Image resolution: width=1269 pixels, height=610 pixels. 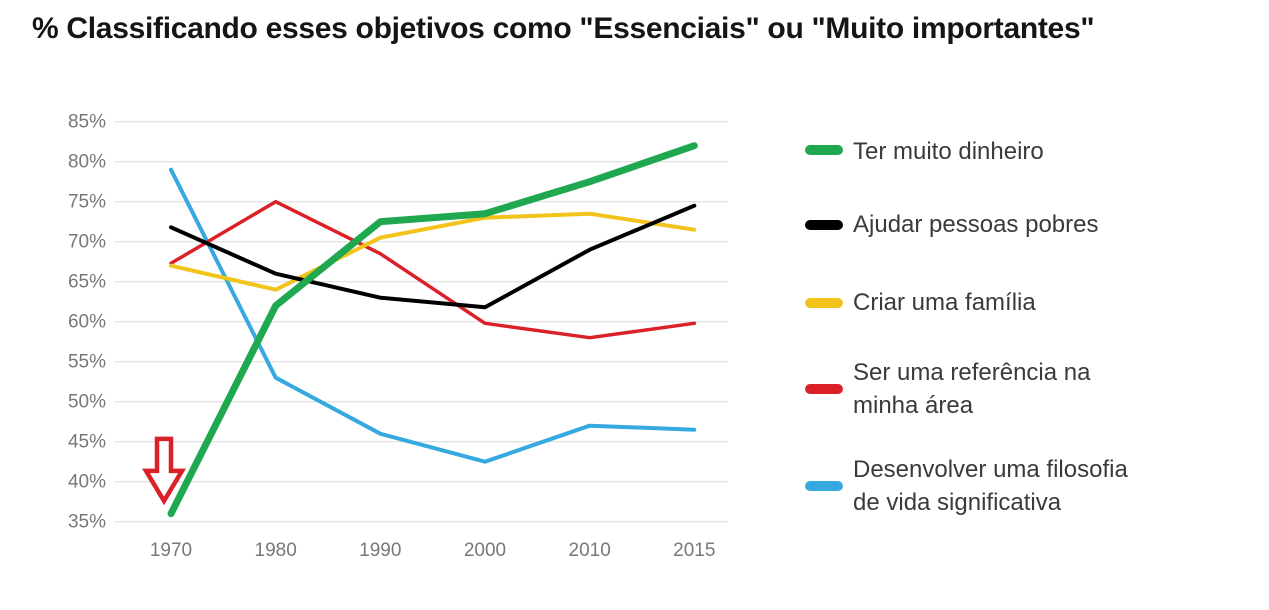 I want to click on x-tick-label: 1970, so click(x=171, y=550).